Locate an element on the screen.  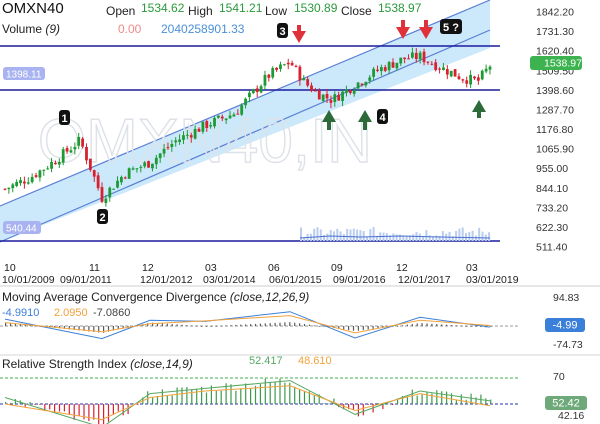
wave-label-3: 3 is located at coordinates (282, 30).